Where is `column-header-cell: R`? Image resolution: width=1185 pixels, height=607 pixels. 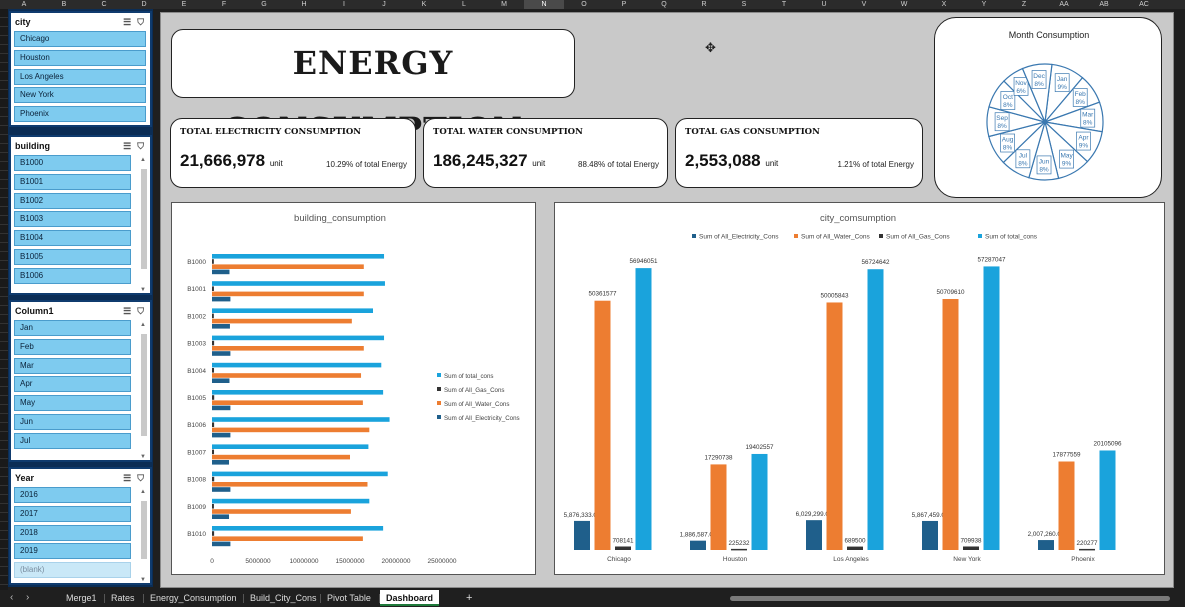
column-header-cell: R is located at coordinates (704, 4).